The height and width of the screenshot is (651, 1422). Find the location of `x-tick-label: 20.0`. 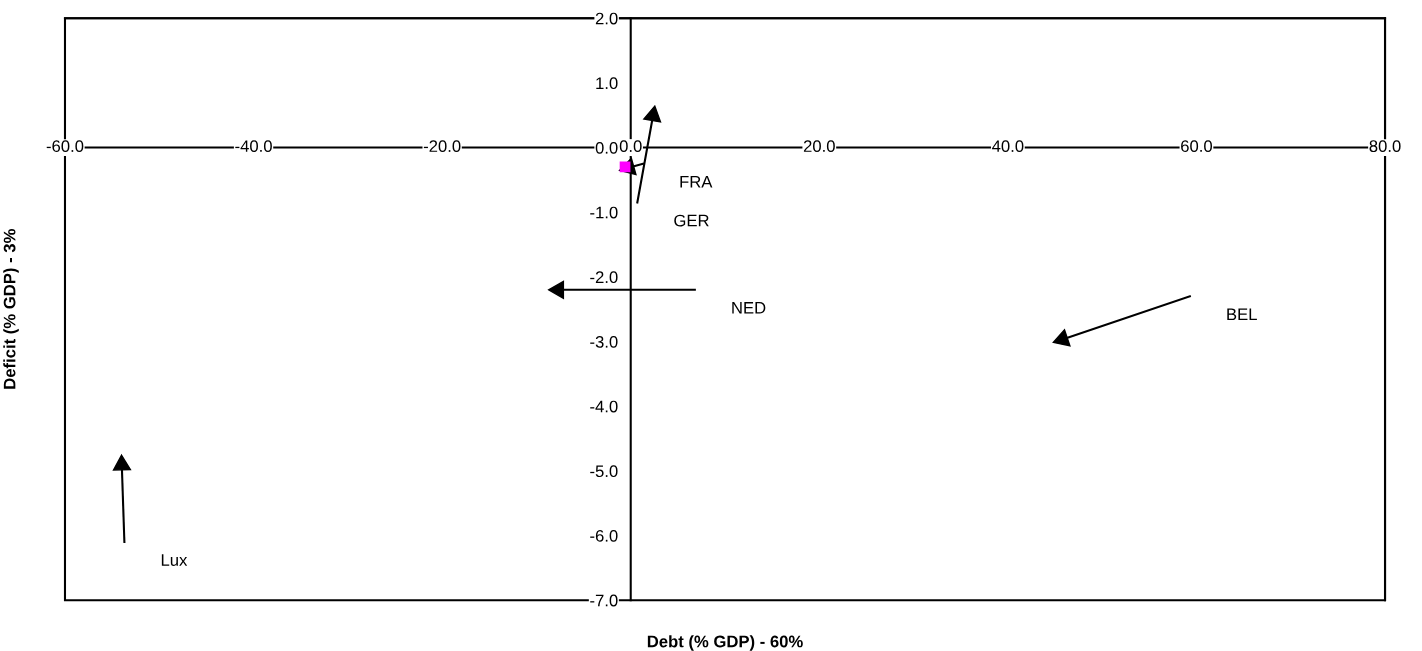

x-tick-label: 20.0 is located at coordinates (819, 146).